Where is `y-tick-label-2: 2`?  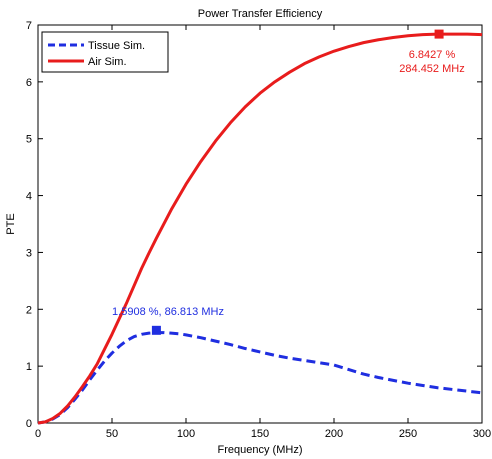 y-tick-label-2: 2 is located at coordinates (29, 310).